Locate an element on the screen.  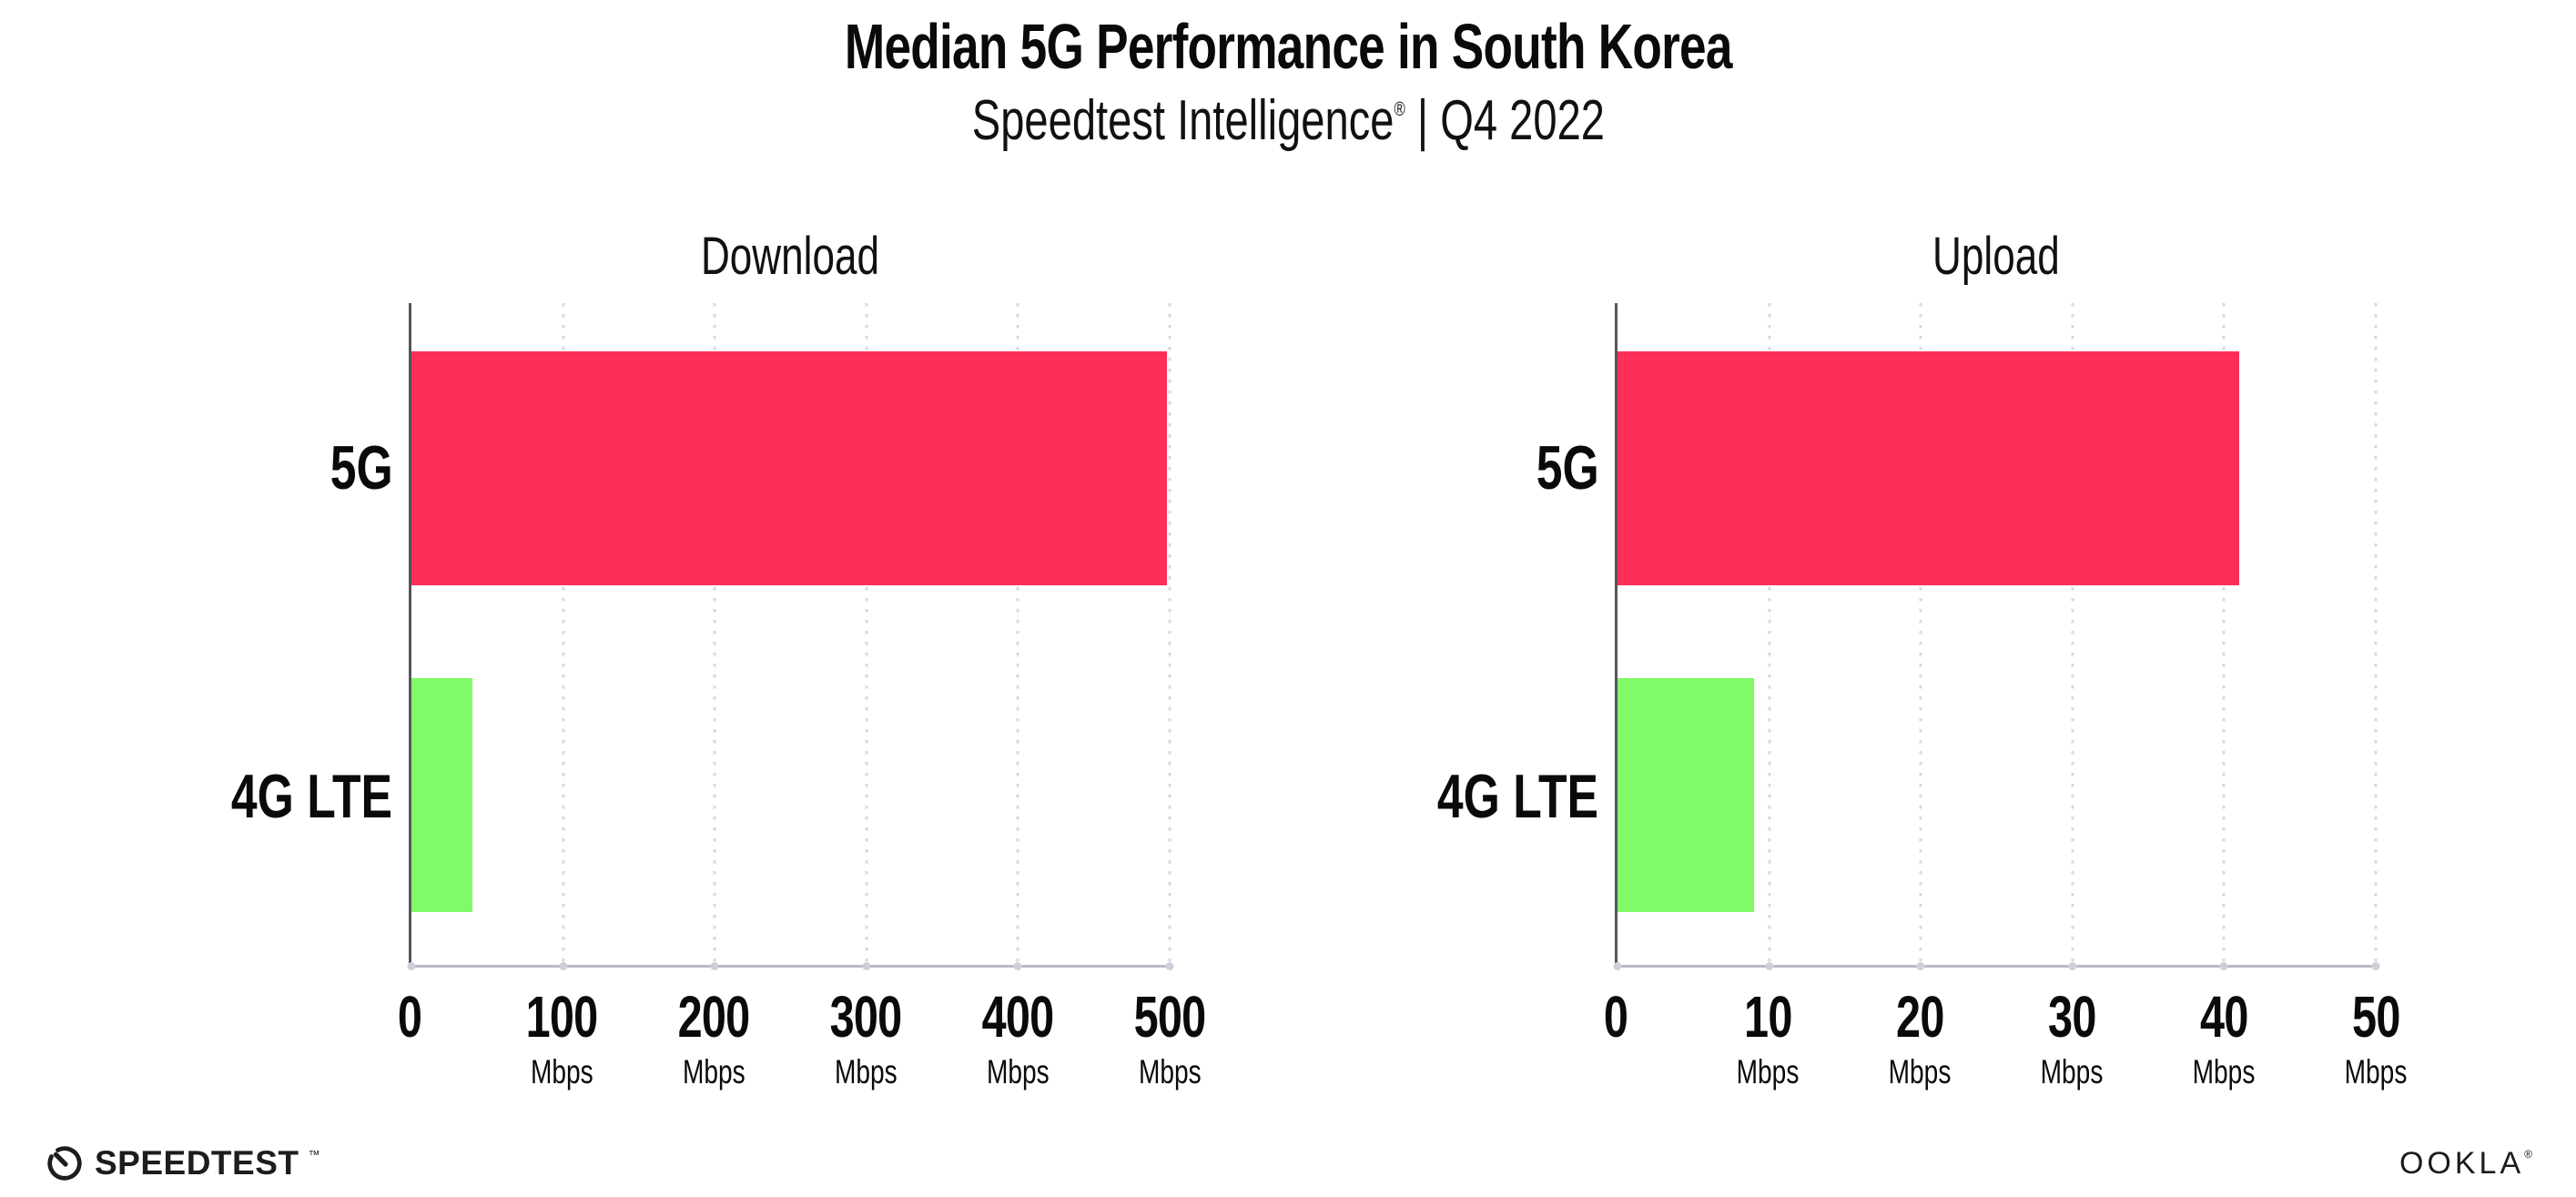
trademark-mark: ™ is located at coordinates (314, 1154).